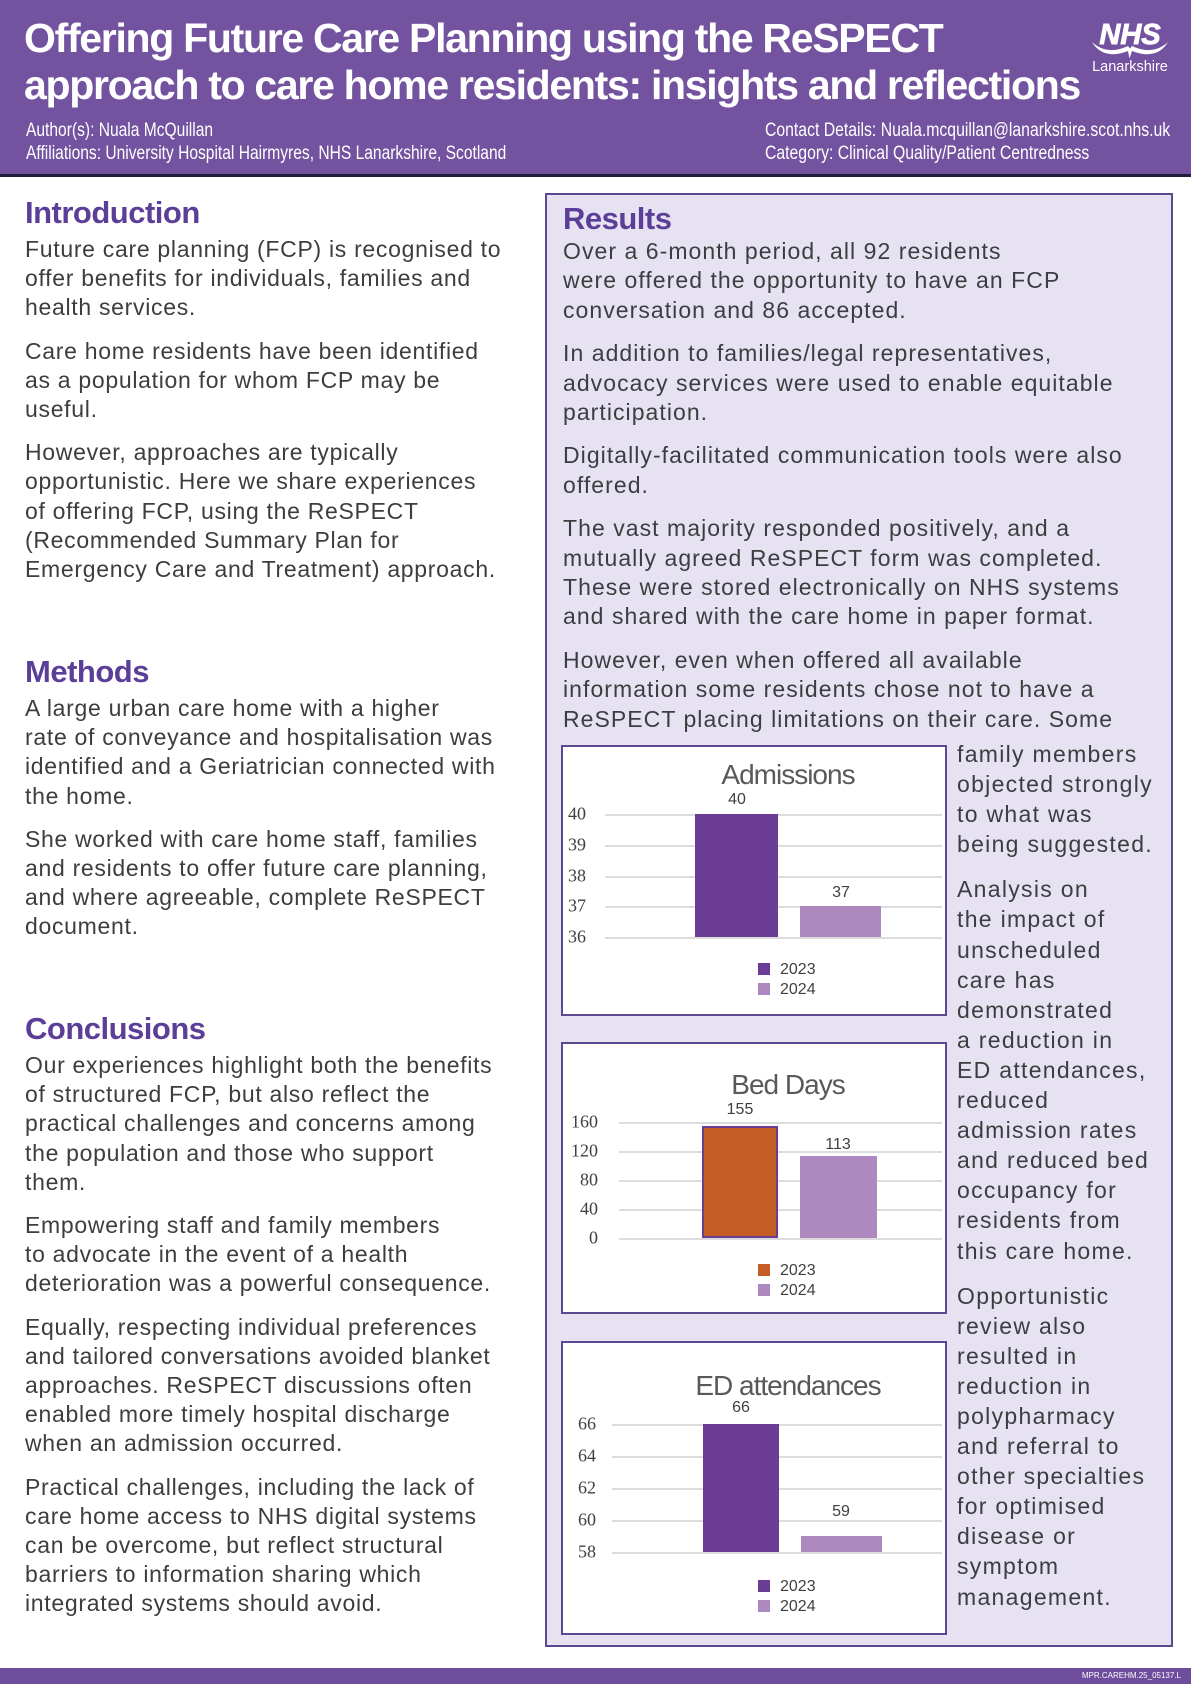  I want to click on svg-text: Lanarkshire, so click(1130, 66).